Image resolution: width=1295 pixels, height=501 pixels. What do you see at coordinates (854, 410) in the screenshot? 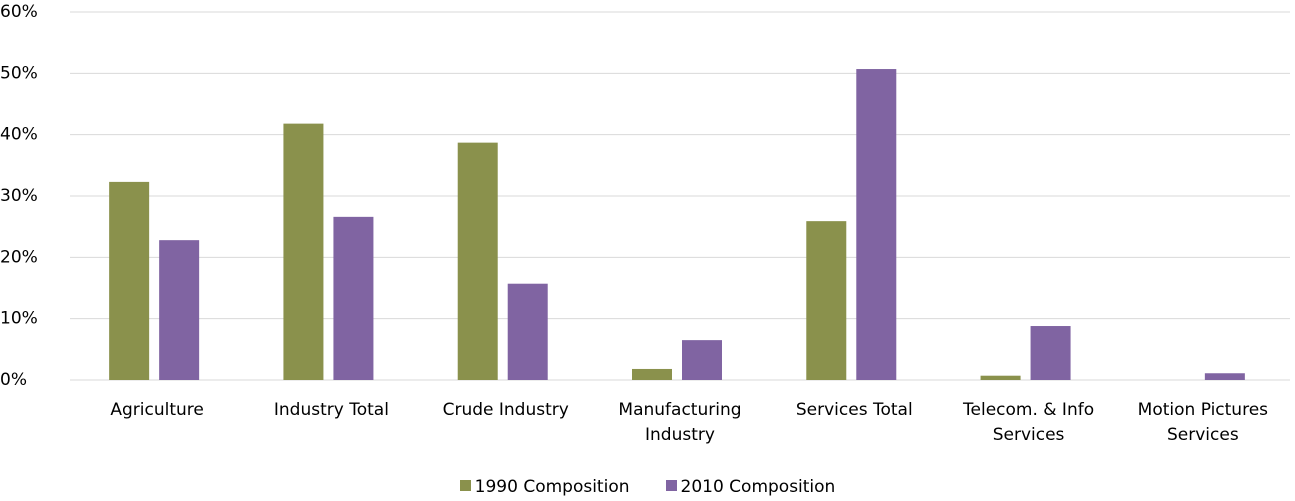
I see `x-tick-label: Services Total` at bounding box center [854, 410].